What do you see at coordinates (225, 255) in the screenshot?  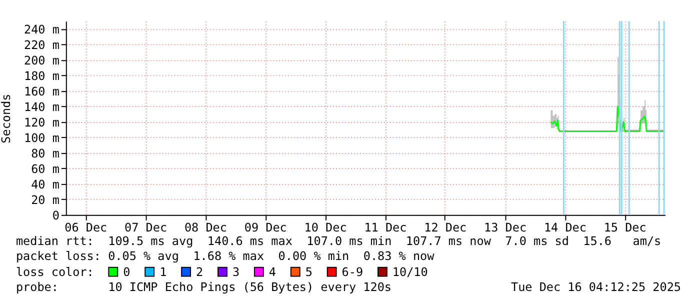 I see `text: packet loss: 0.05 % avg 1.68 % max 0.00 % min 0.83 % now` at bounding box center [225, 255].